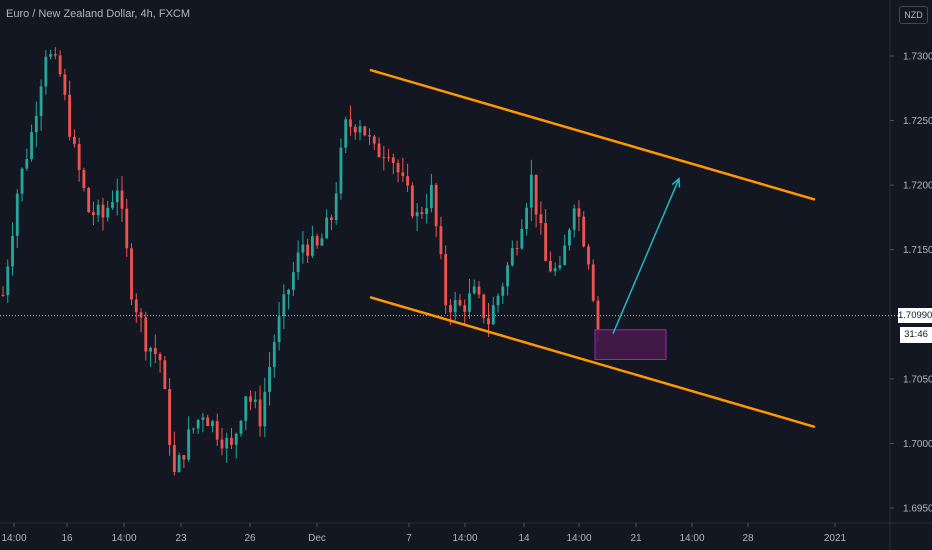 The image size is (932, 550). I want to click on symbol-title: Euro / New Zealand Dollar, 4h, FXCM, so click(98, 14).